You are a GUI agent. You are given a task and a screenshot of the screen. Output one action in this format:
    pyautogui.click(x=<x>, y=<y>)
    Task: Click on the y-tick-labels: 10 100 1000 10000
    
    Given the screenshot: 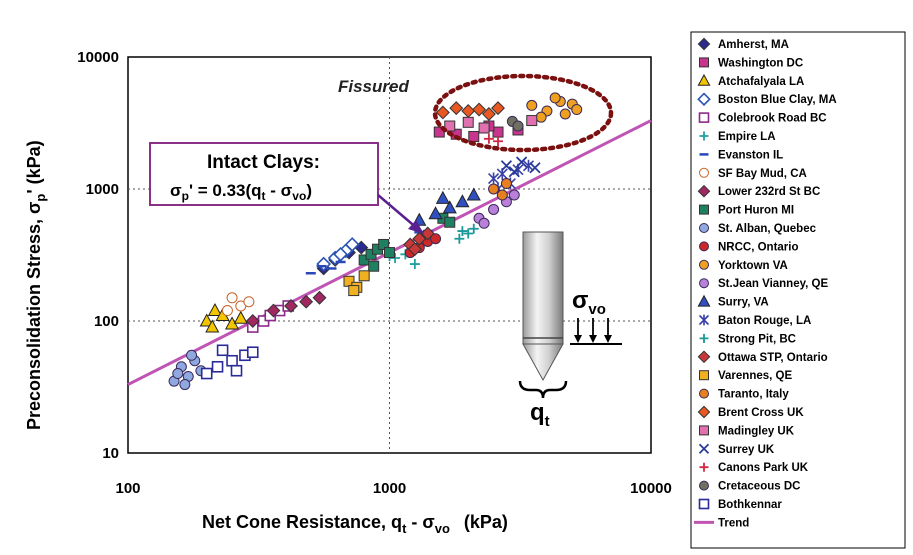 What is the action you would take?
    pyautogui.click(x=98, y=255)
    